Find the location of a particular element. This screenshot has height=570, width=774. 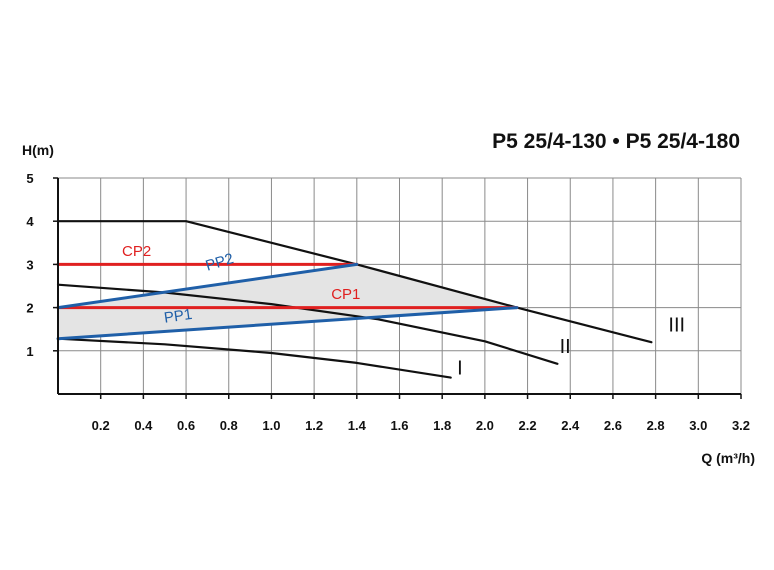

curve-label-pp1: PP1 is located at coordinates (178, 316).